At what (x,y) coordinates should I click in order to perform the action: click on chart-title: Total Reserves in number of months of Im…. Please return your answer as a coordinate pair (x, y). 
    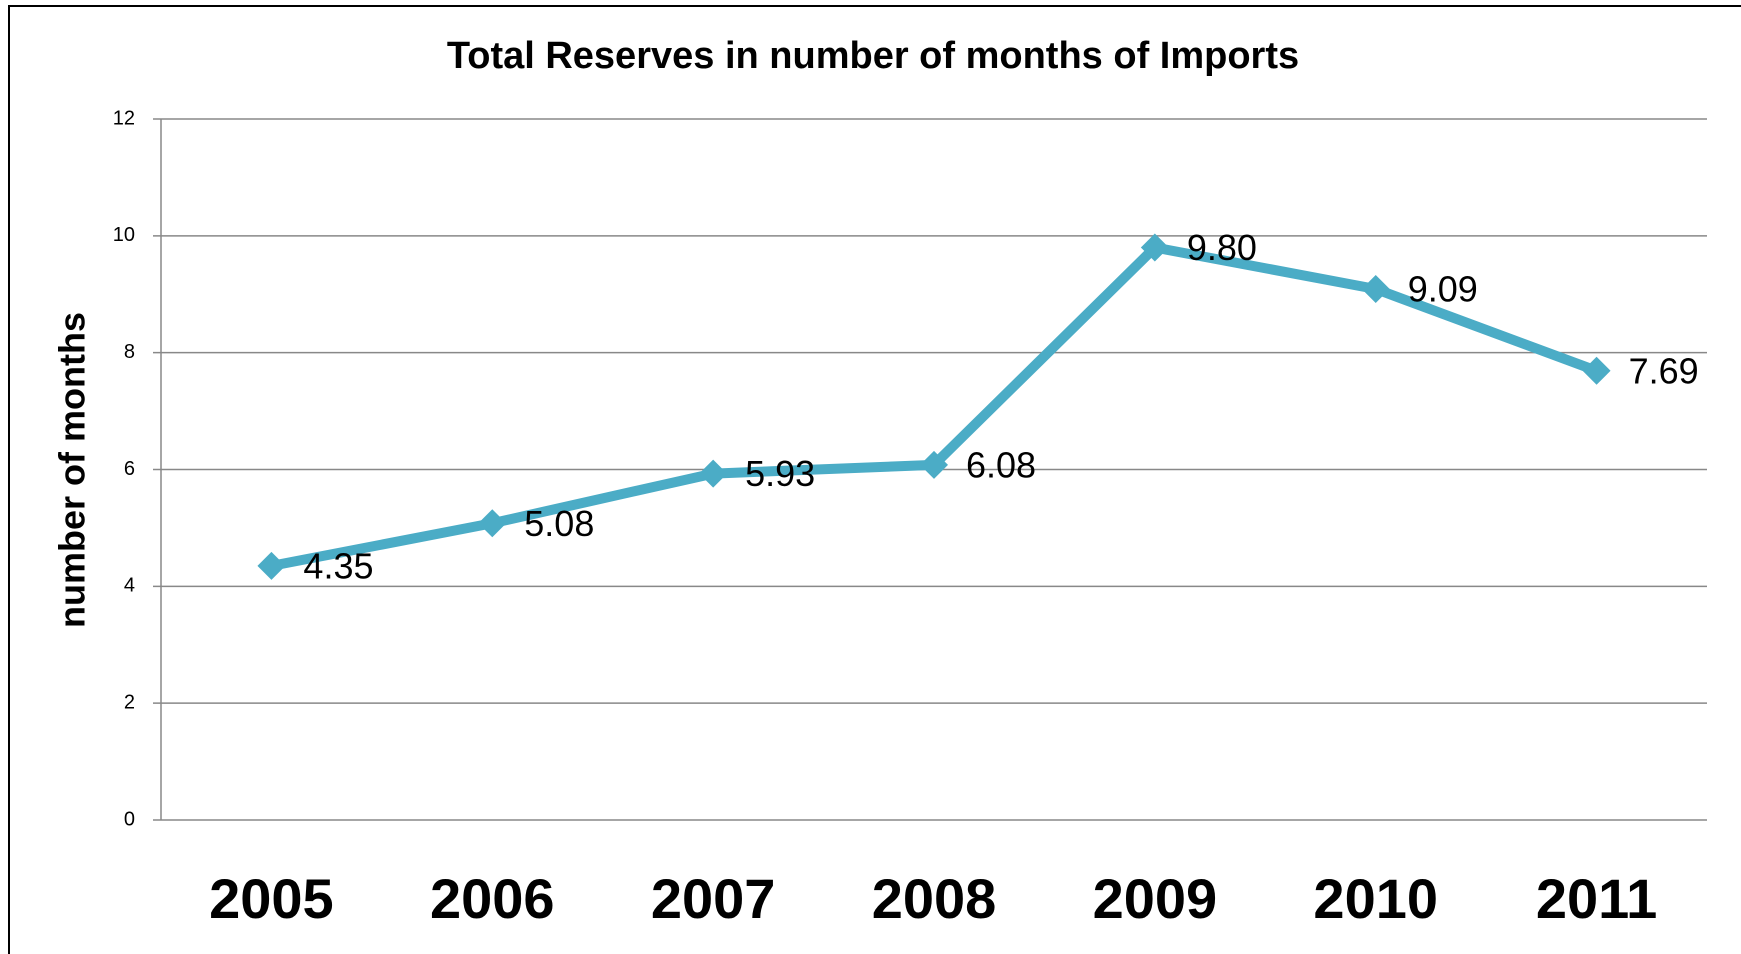
    Looking at the image, I should click on (873, 56).